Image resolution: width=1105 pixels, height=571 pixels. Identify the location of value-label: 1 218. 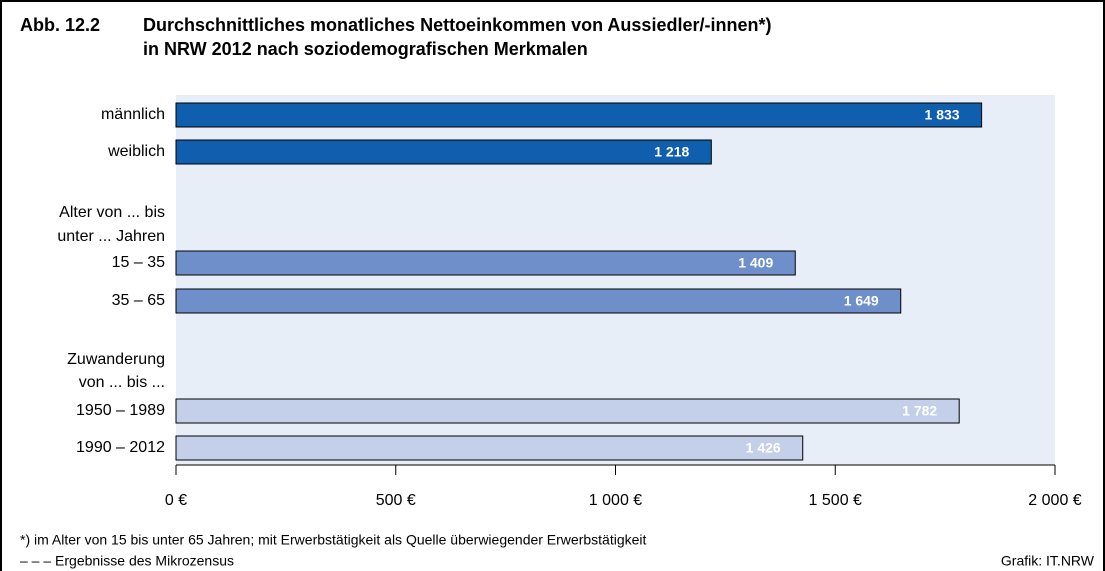
(671, 152).